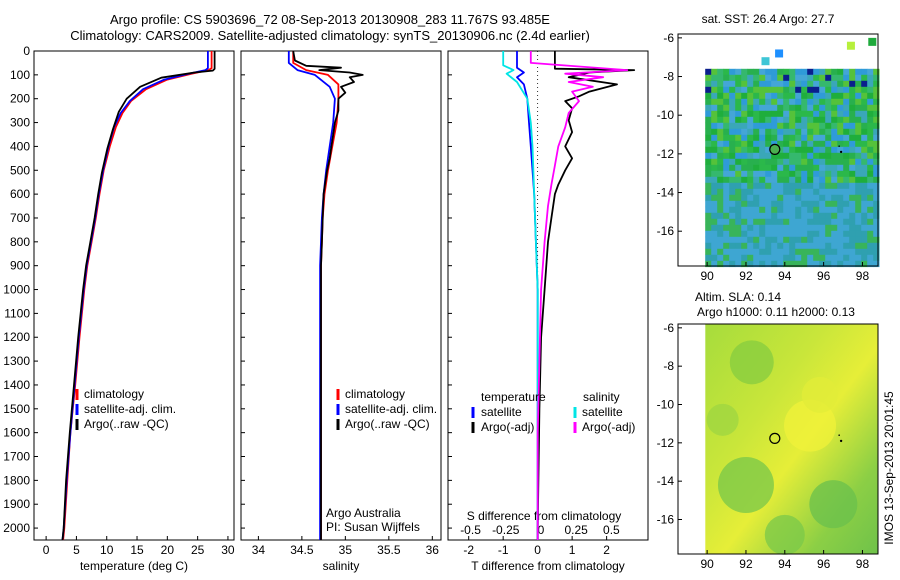  I want to click on series-line-black, so click(586, 295).